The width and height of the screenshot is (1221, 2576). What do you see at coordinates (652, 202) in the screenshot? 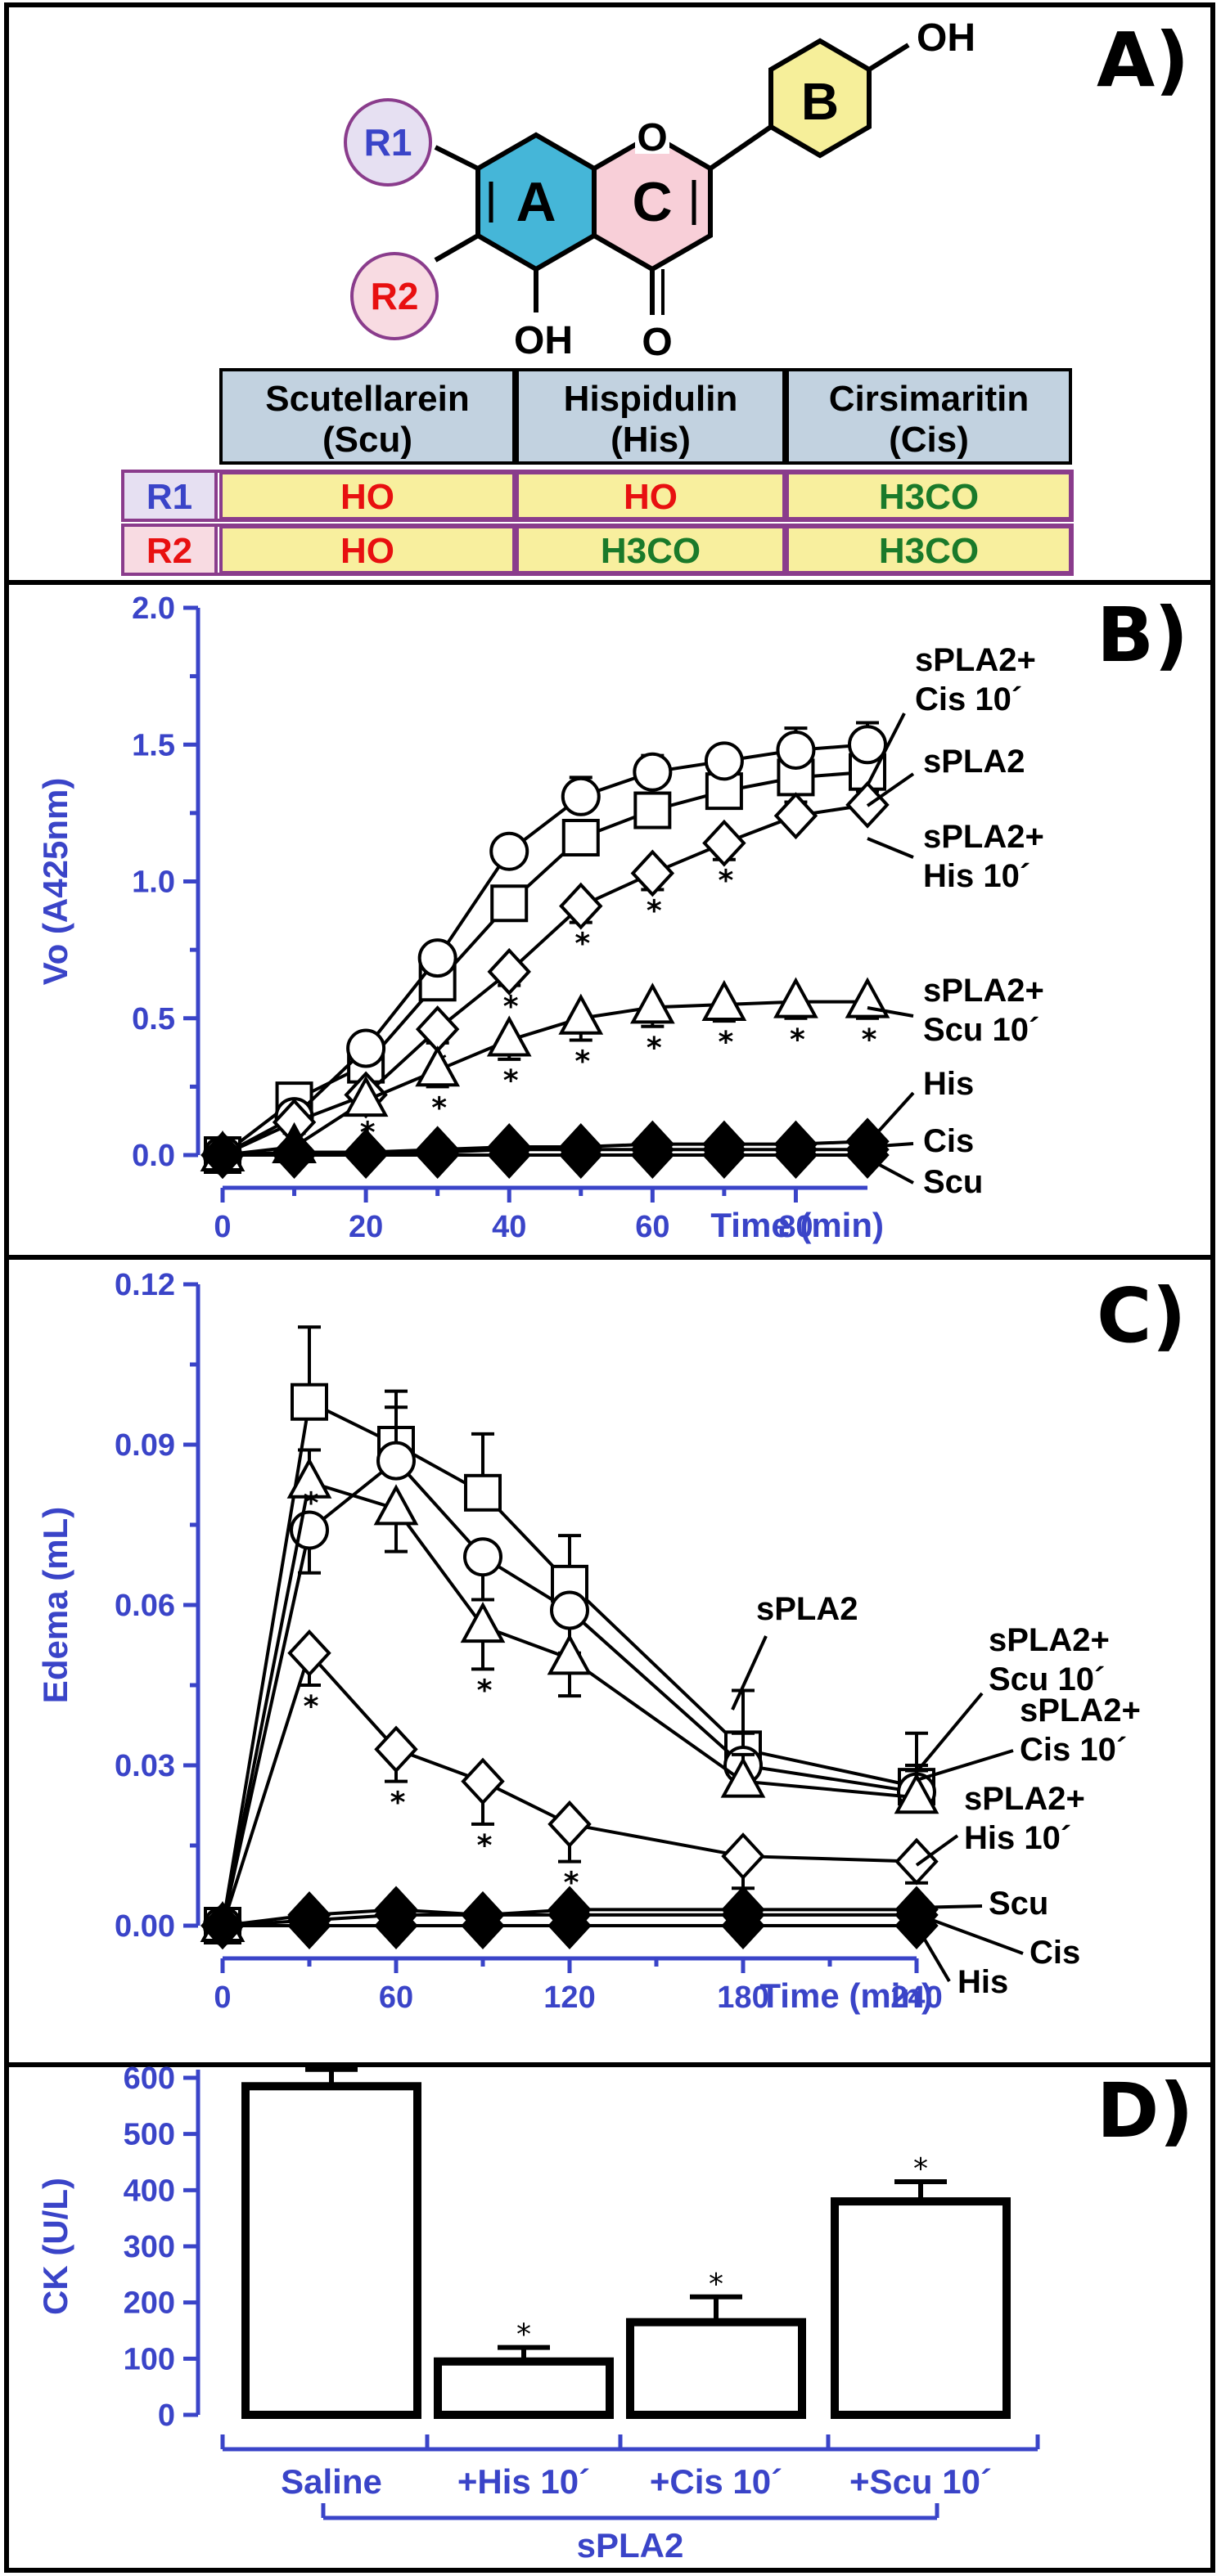
I see `ring-c-label: C` at bounding box center [652, 202].